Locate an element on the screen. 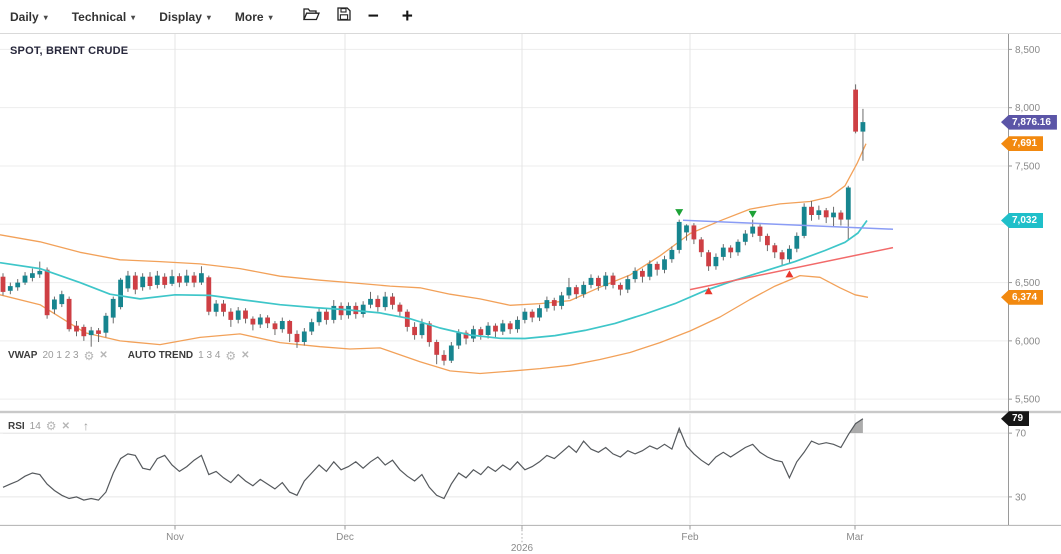  menu-technical: Technical ▾ is located at coordinates (103, 17).